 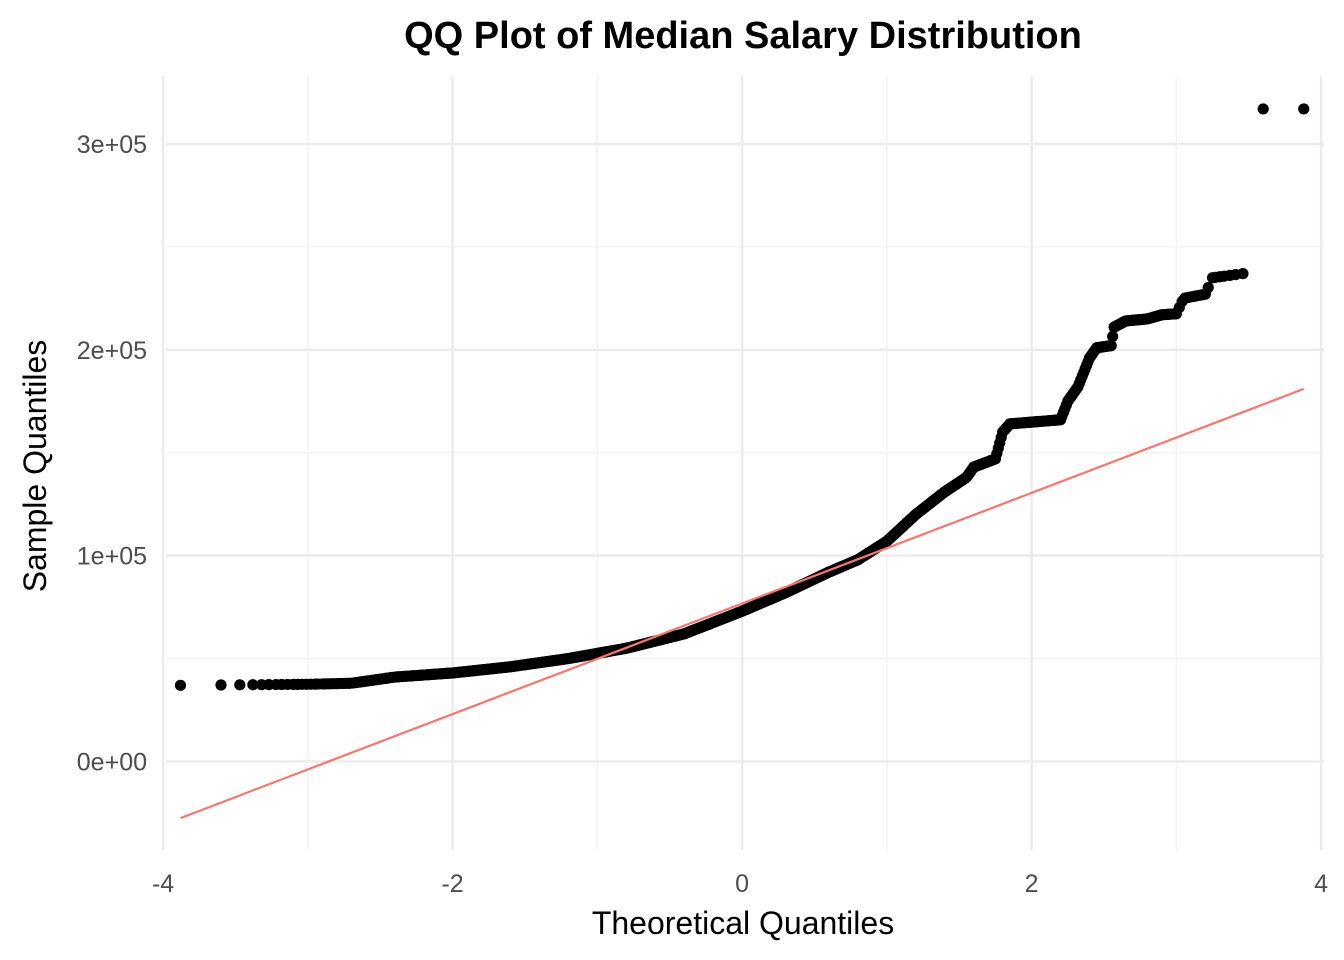 What do you see at coordinates (1321, 884) in the screenshot?
I see `x-tick-label-4: 4` at bounding box center [1321, 884].